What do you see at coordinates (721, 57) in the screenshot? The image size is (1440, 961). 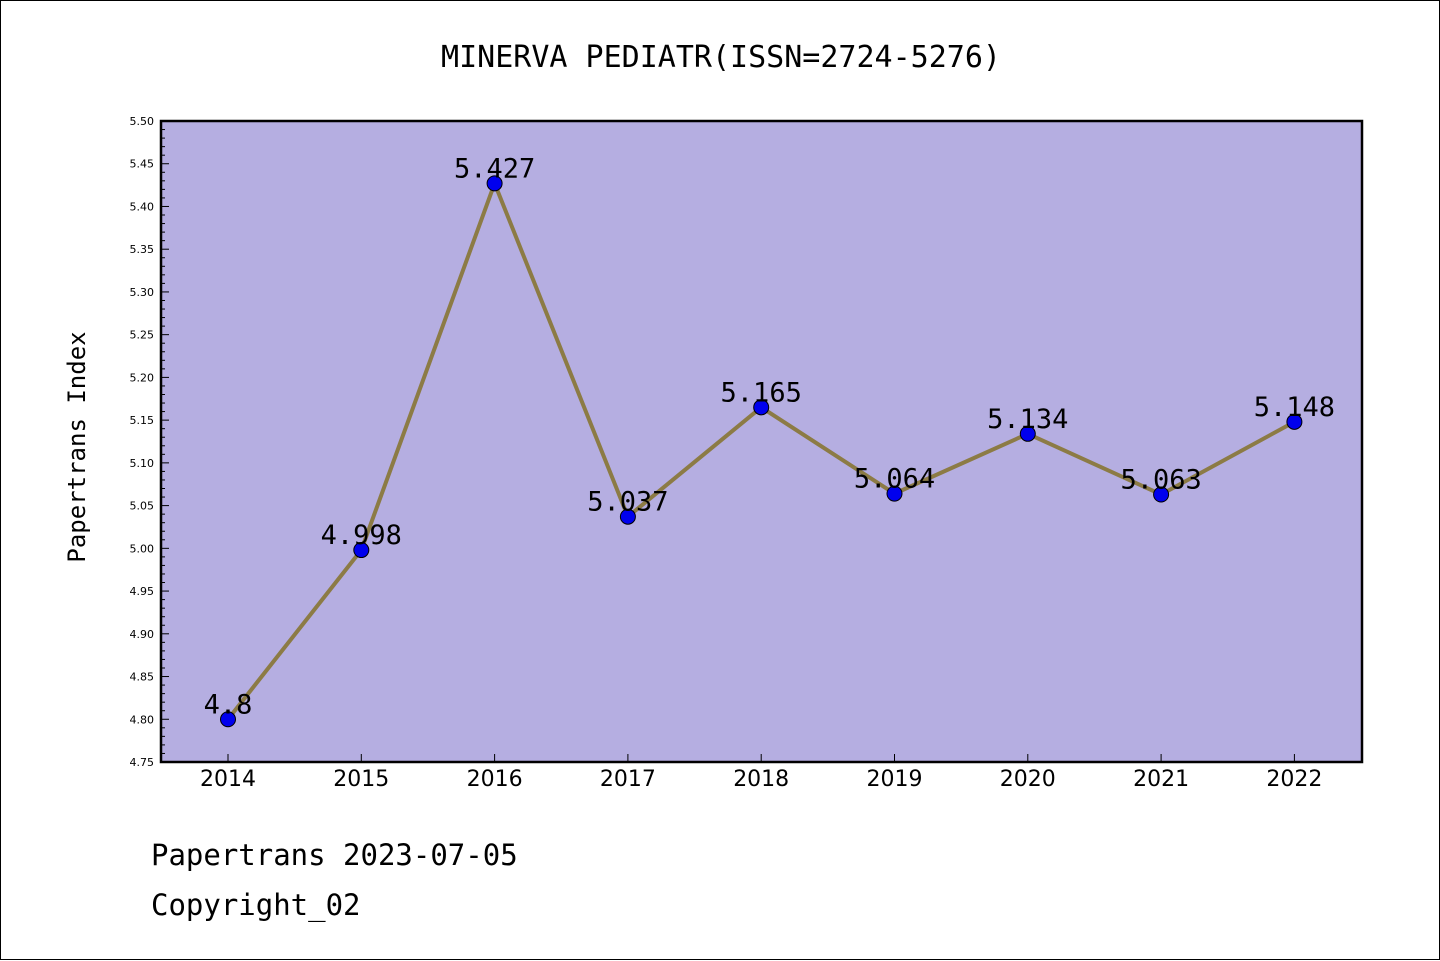 I see `chart-title: MINERVA PEDIATR(ISSN=2724-5276)` at bounding box center [721, 57].